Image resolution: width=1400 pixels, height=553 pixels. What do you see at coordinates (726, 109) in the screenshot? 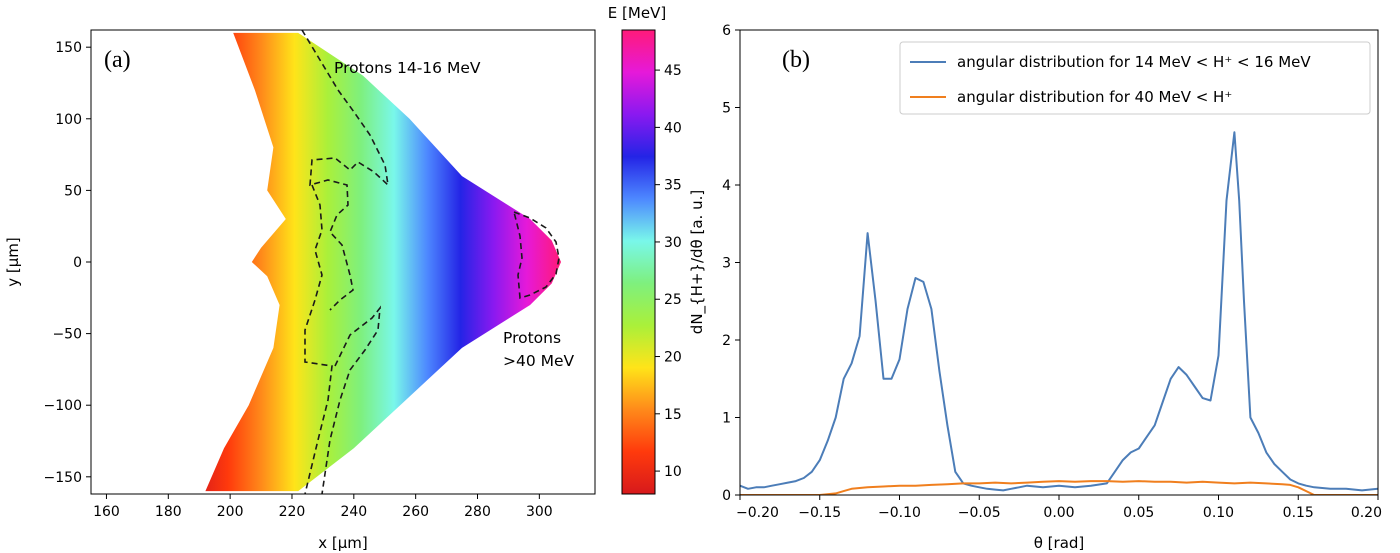
I see `panel-b-y-tick-label: 5` at bounding box center [726, 109].